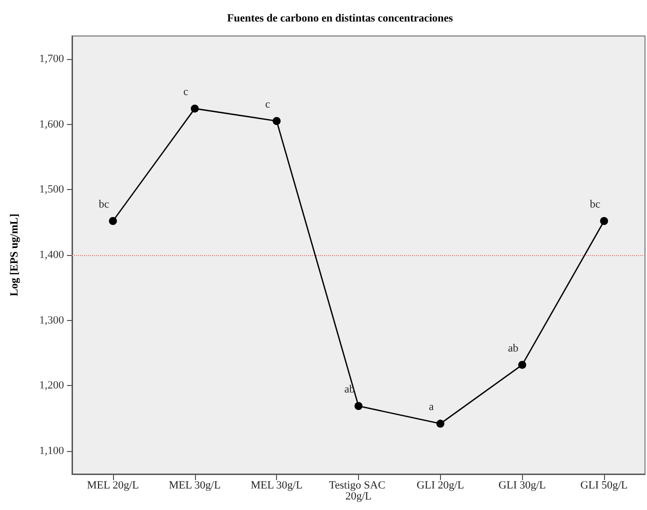 Image resolution: width=647 pixels, height=510 pixels. I want to click on data-label: ab, so click(513, 348).